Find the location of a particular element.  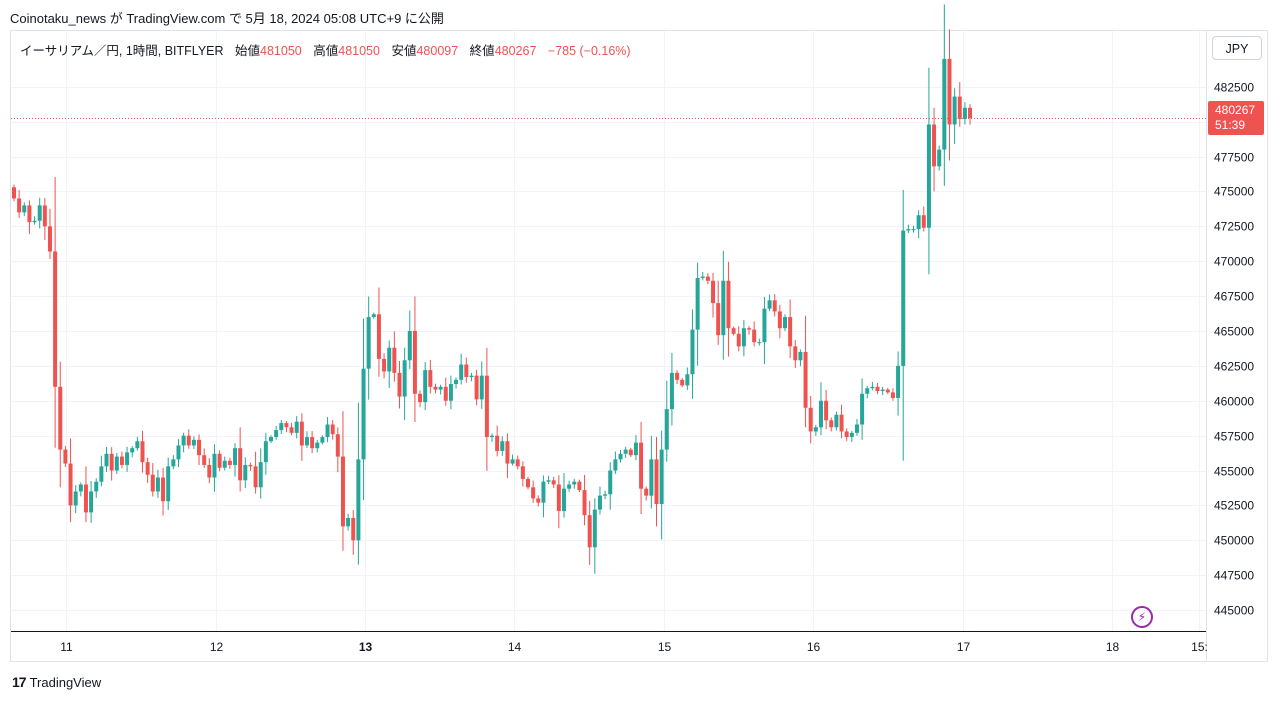

last-price-value: 480267 is located at coordinates (1235, 110).